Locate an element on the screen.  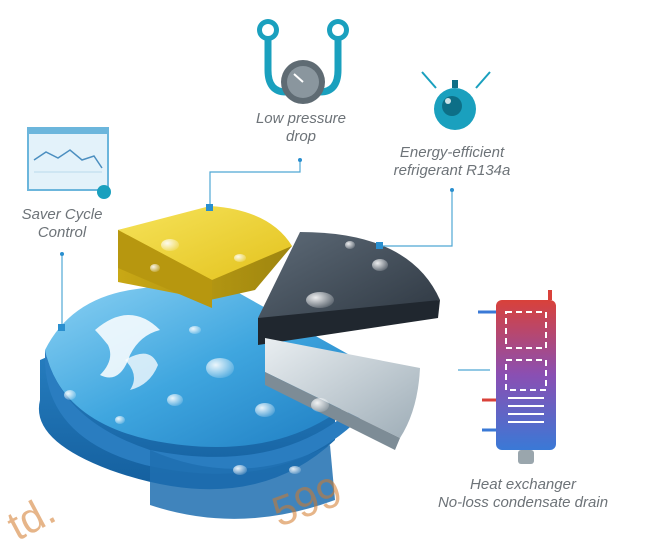
label-refrigerant-line2: refrigerant R134a is located at coordinates (452, 170).